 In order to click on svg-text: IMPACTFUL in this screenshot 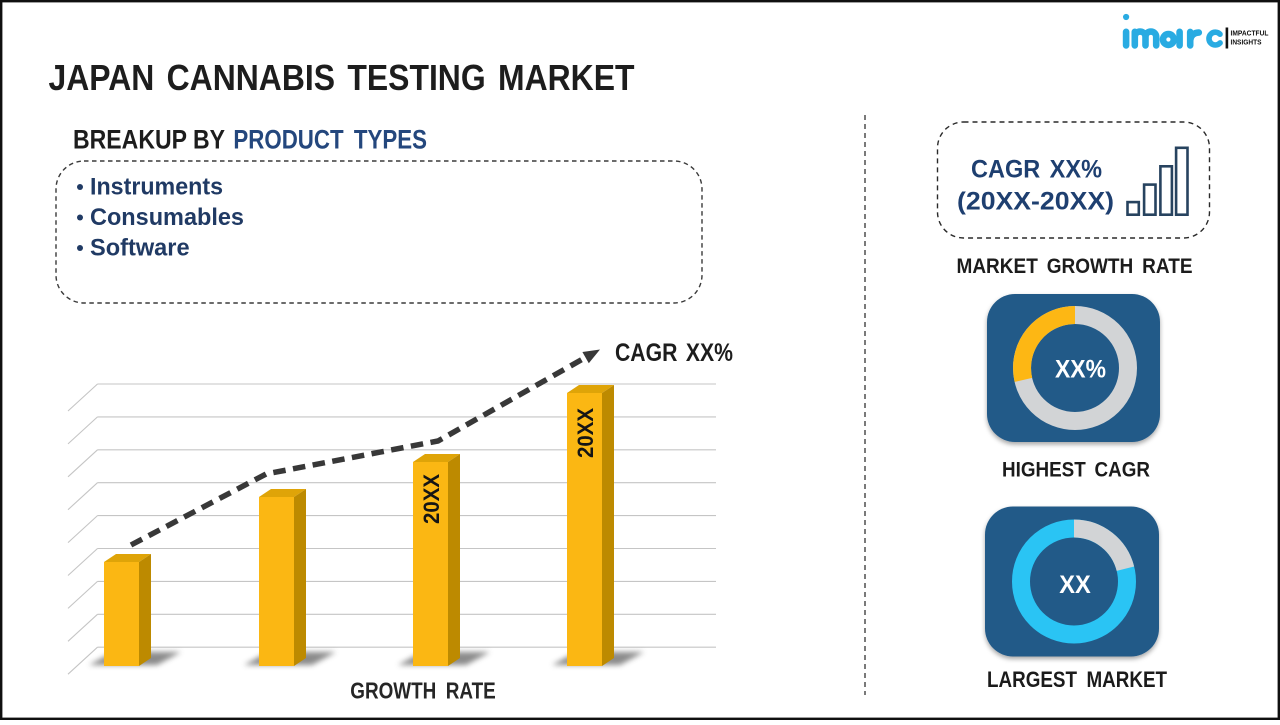, I will do `click(1250, 34)`.